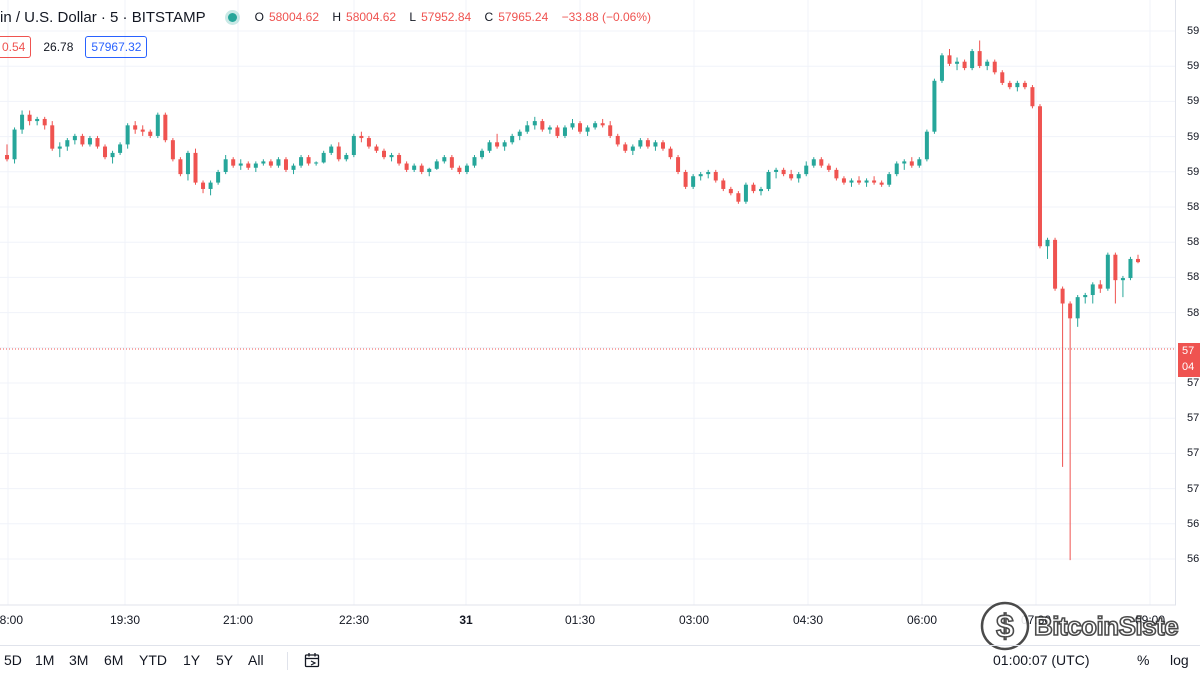 Image resolution: width=1200 pixels, height=675 pixels. Describe the element at coordinates (13, 660) in the screenshot. I see `range-5d-button: 5D` at that location.